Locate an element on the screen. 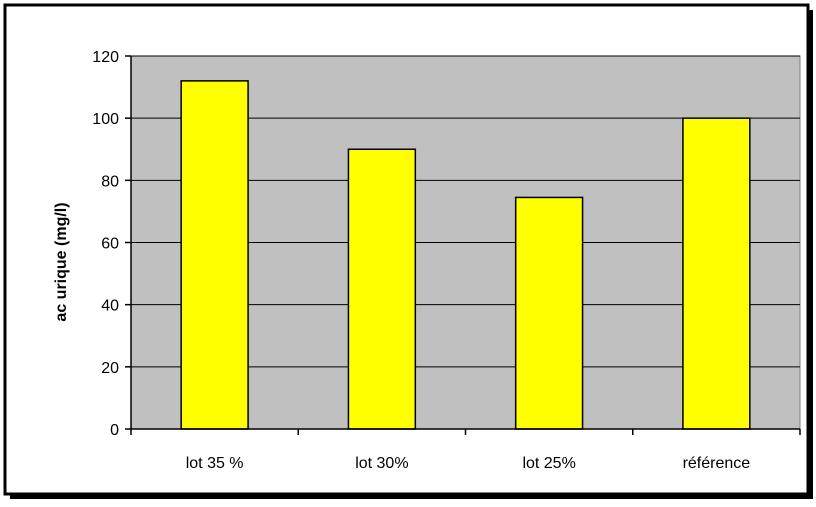 The image size is (816, 507). x-tick-label: lot 25% is located at coordinates (548, 463).